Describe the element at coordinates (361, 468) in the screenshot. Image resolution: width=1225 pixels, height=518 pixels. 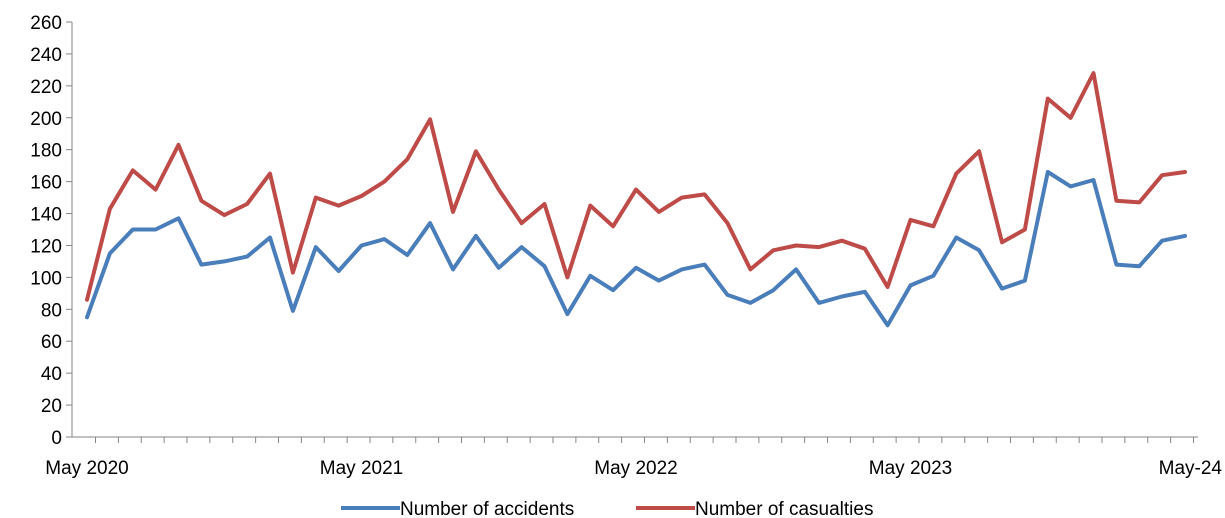
I see `x-tick-label: May 2021` at that location.